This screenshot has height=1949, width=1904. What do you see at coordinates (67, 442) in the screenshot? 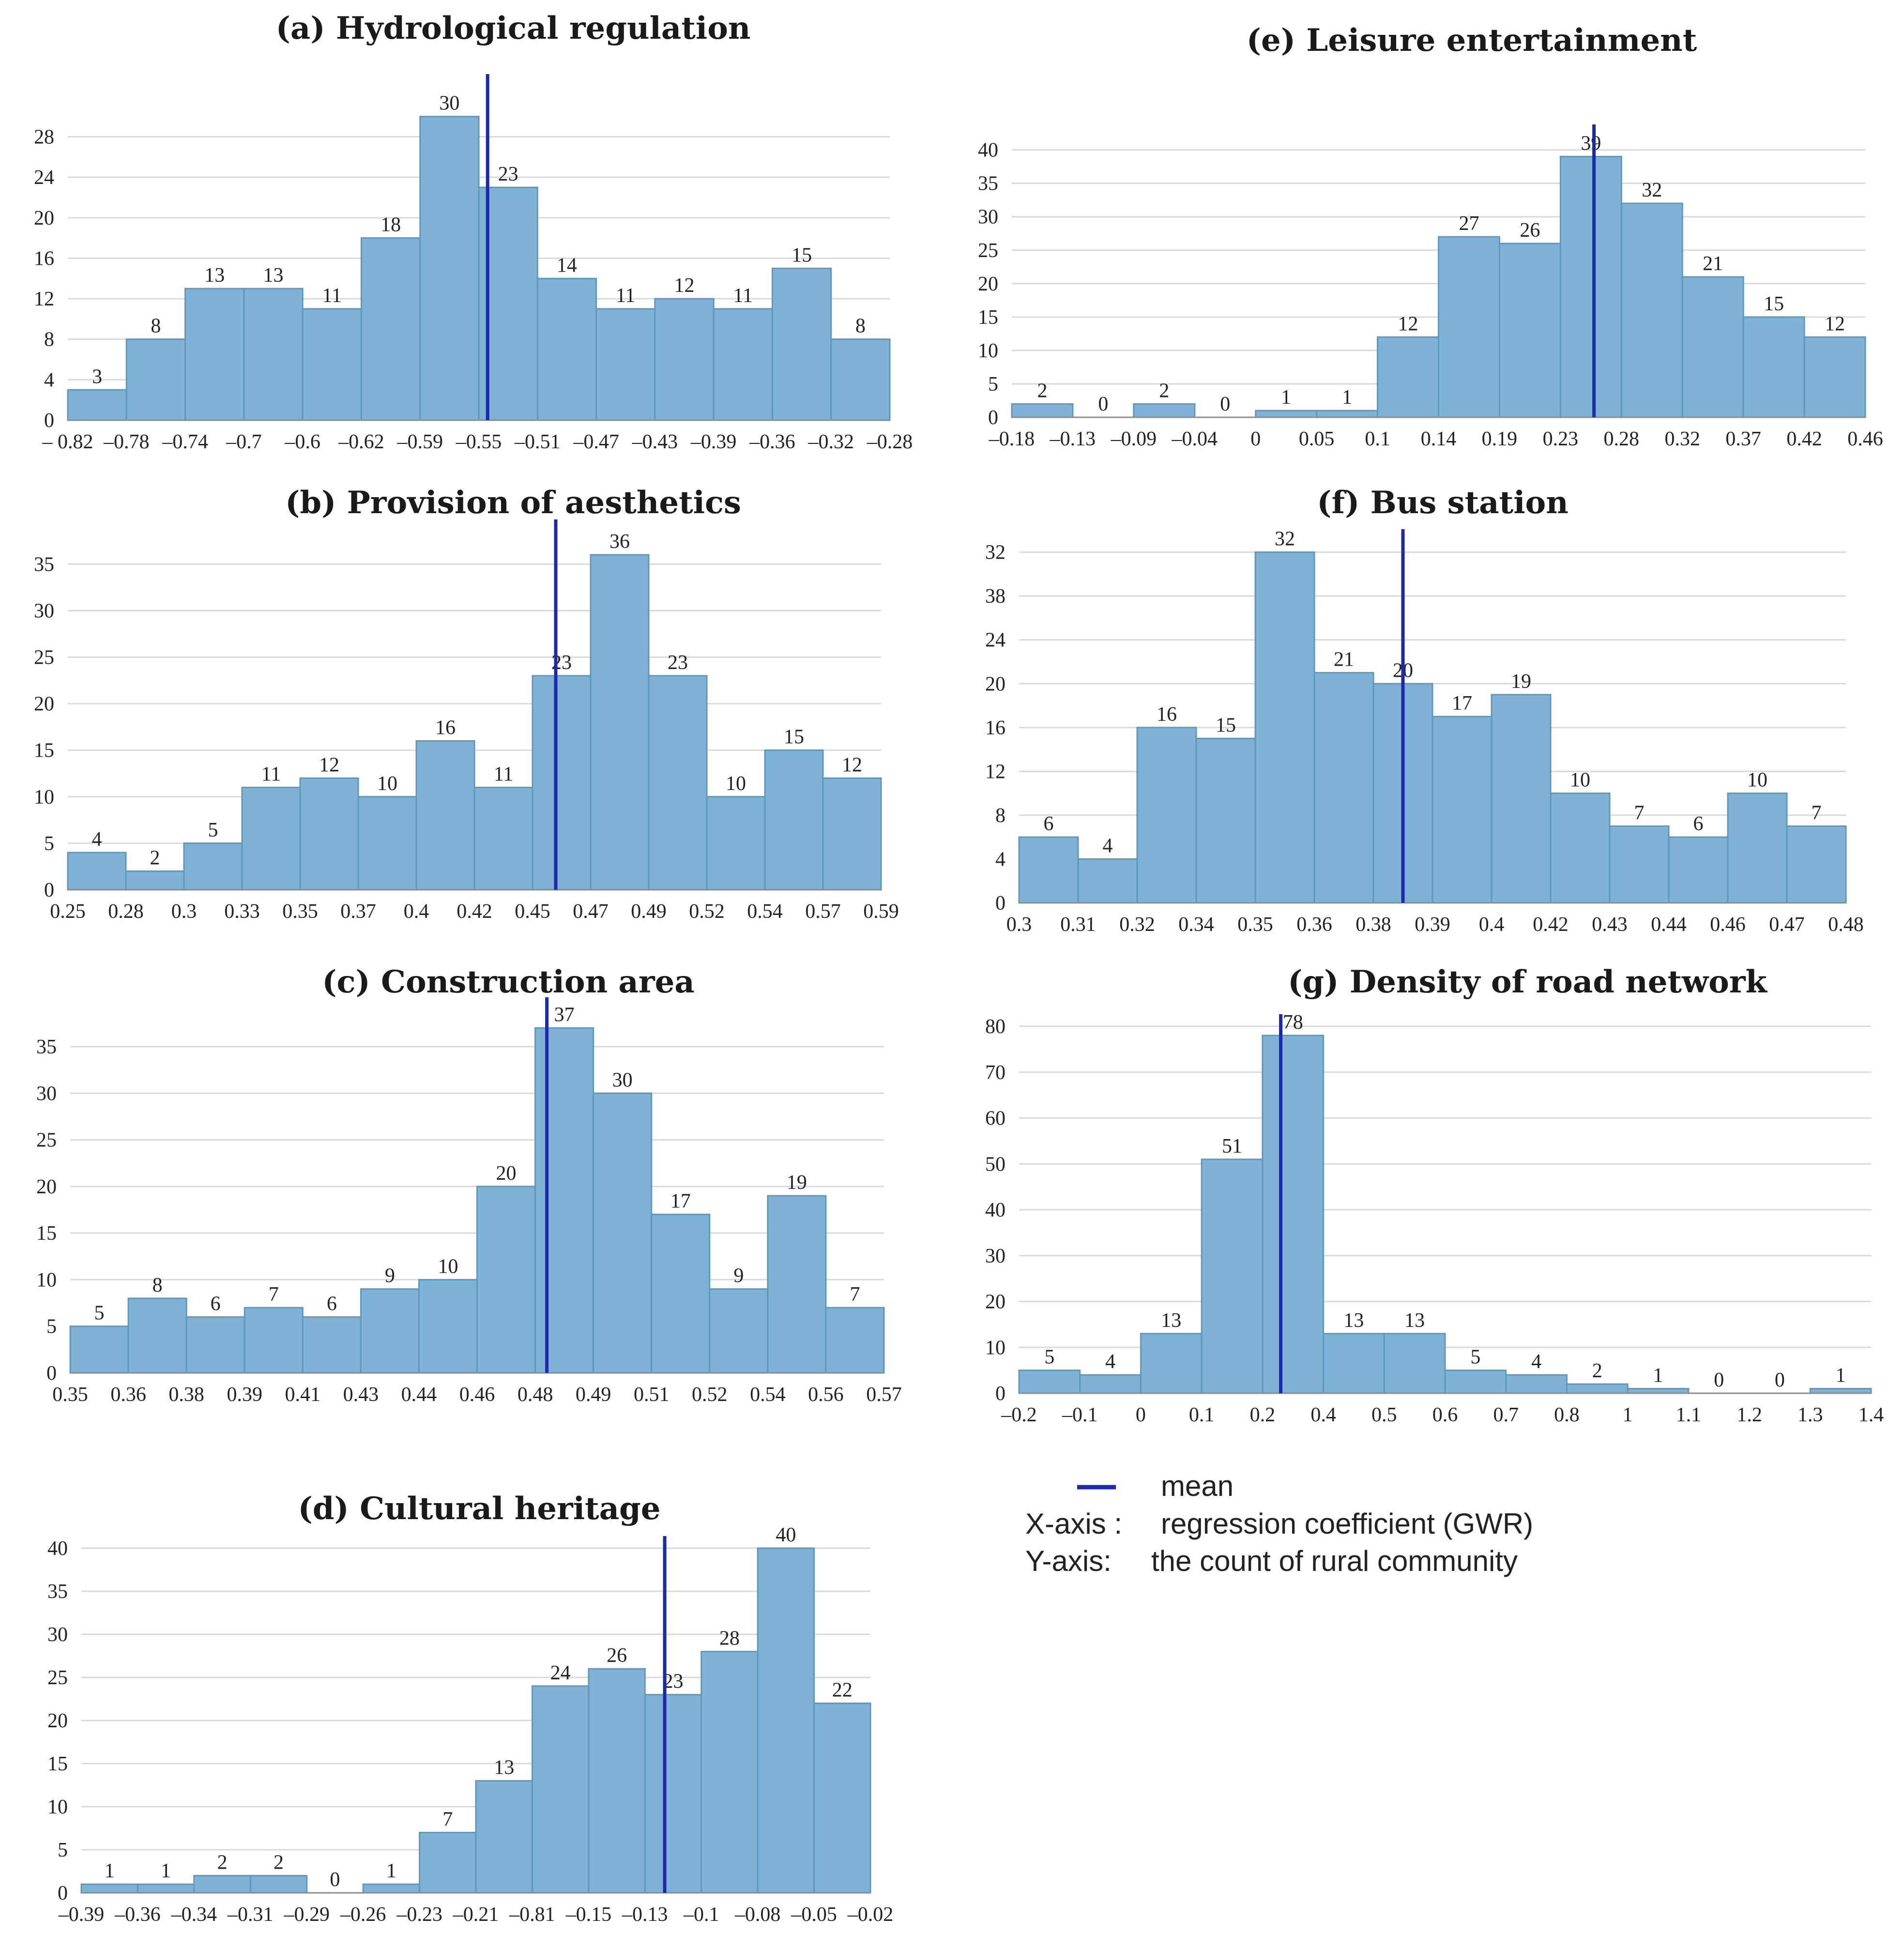
I see `x-tick-label: – 0.82` at bounding box center [67, 442].